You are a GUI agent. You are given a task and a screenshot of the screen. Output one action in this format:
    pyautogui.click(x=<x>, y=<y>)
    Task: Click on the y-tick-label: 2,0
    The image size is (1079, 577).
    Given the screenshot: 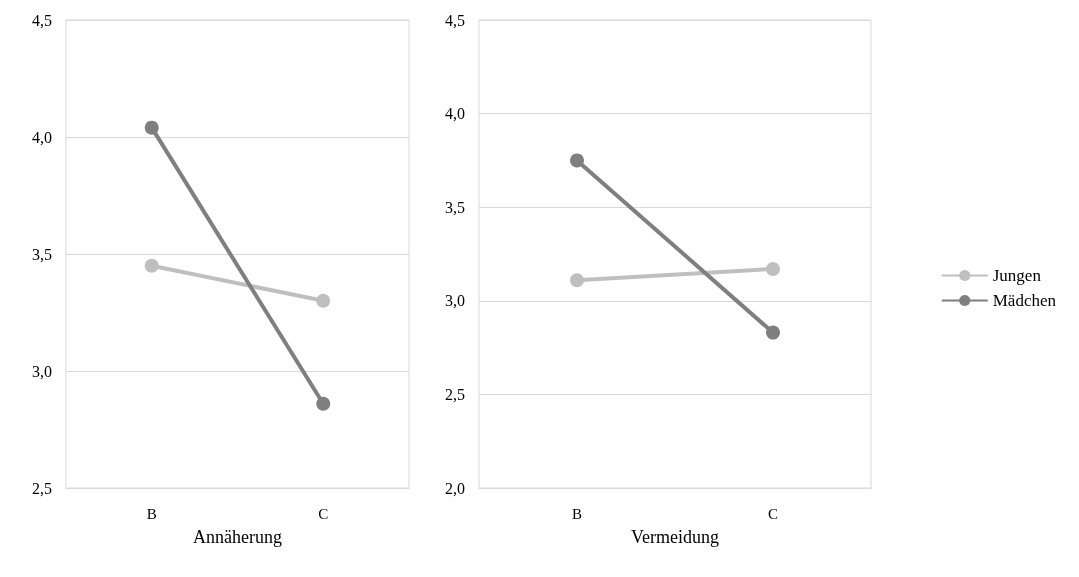 What is the action you would take?
    pyautogui.click(x=455, y=488)
    